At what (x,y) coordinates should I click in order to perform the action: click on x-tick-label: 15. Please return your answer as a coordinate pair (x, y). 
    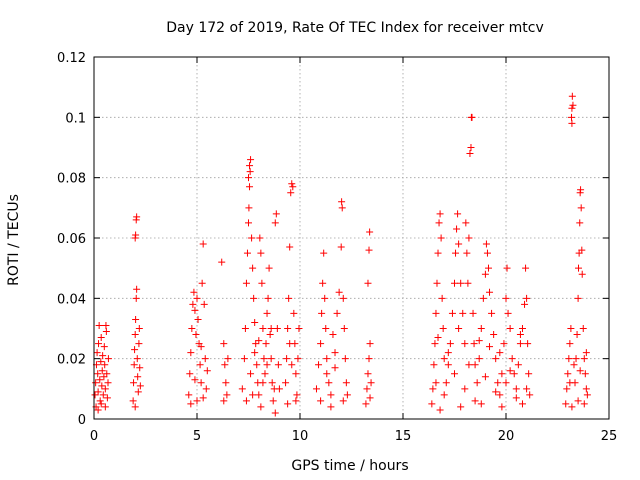
    Looking at the image, I should click on (403, 436).